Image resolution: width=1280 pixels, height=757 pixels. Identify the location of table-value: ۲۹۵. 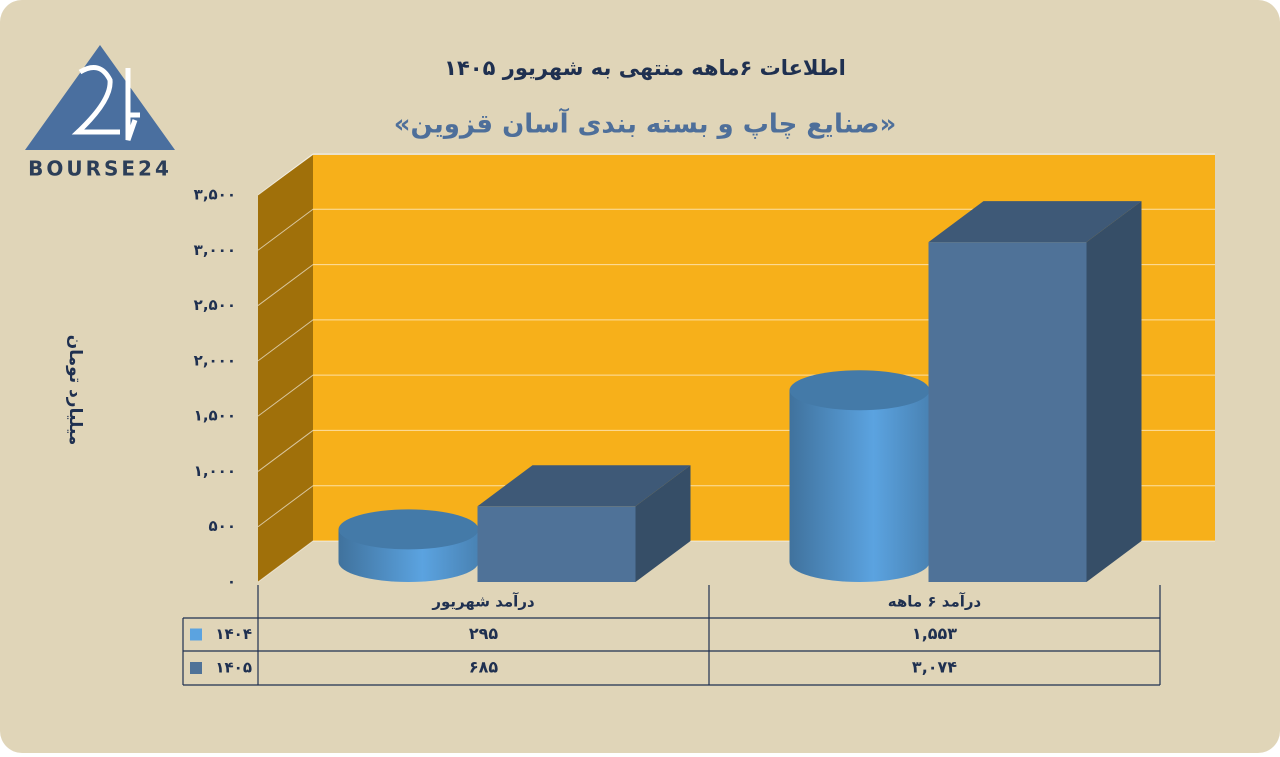
(484, 633).